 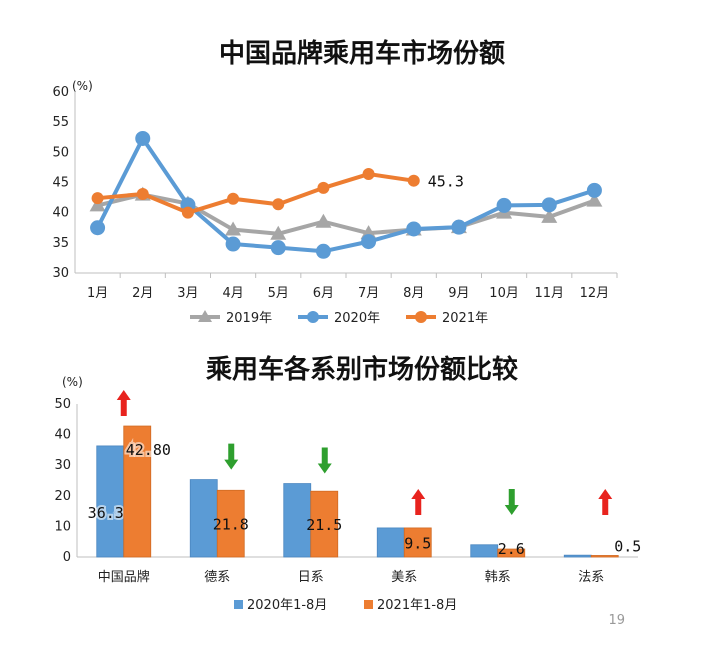 What do you see at coordinates (72, 382) in the screenshot?
I see `bar-chart-unit-label: (%)` at bounding box center [72, 382].